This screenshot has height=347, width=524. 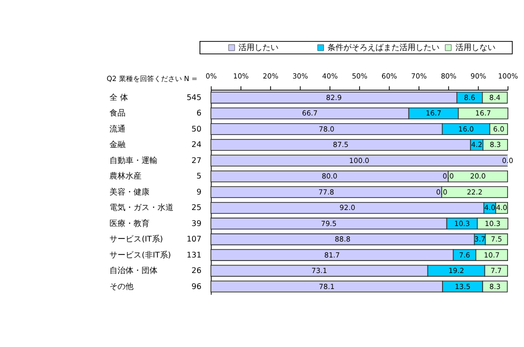 I want to click on legend-label: 活用したい, so click(x=258, y=47).